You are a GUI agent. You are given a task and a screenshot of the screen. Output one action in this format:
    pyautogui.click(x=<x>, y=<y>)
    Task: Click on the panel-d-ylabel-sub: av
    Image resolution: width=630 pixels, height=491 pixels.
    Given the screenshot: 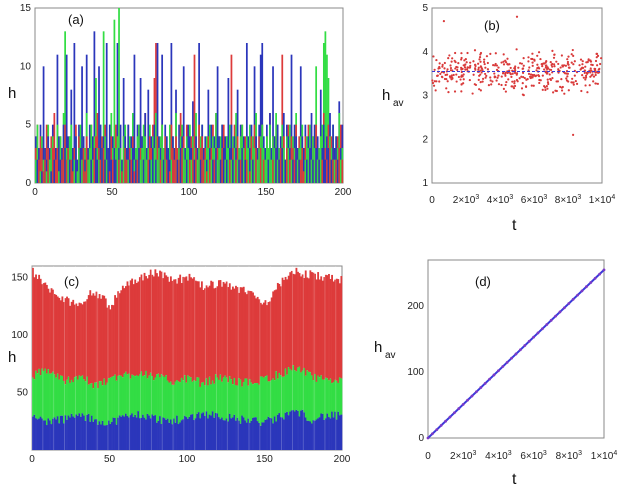 What is the action you would take?
    pyautogui.click(x=390, y=355)
    